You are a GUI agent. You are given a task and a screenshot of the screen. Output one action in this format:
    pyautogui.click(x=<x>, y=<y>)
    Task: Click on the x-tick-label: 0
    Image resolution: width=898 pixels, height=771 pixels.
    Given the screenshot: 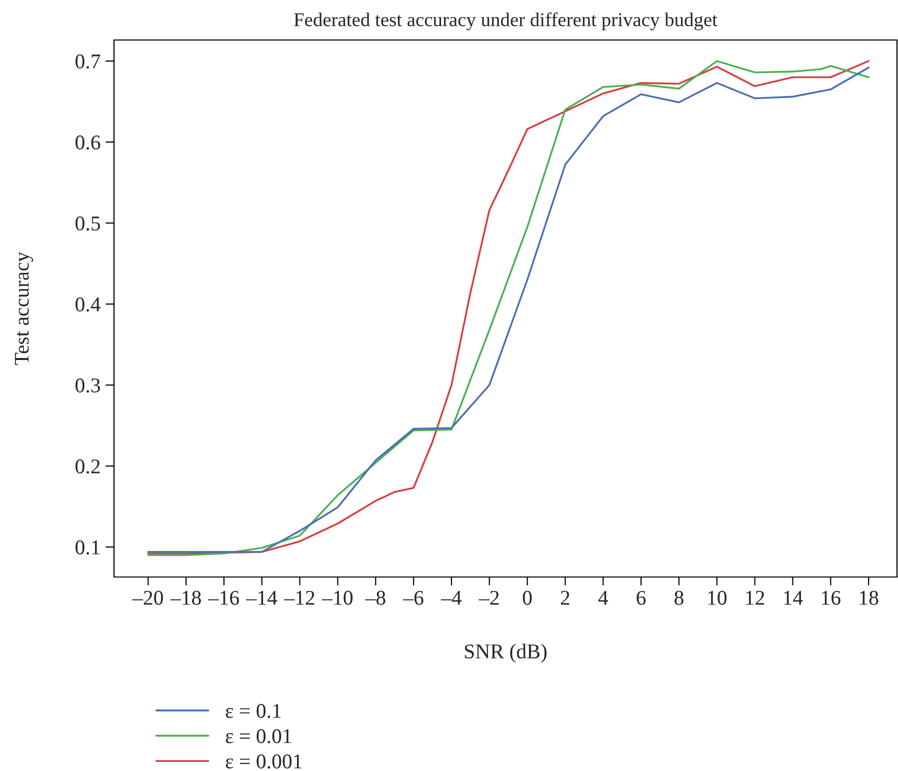 What is the action you would take?
    pyautogui.click(x=527, y=597)
    